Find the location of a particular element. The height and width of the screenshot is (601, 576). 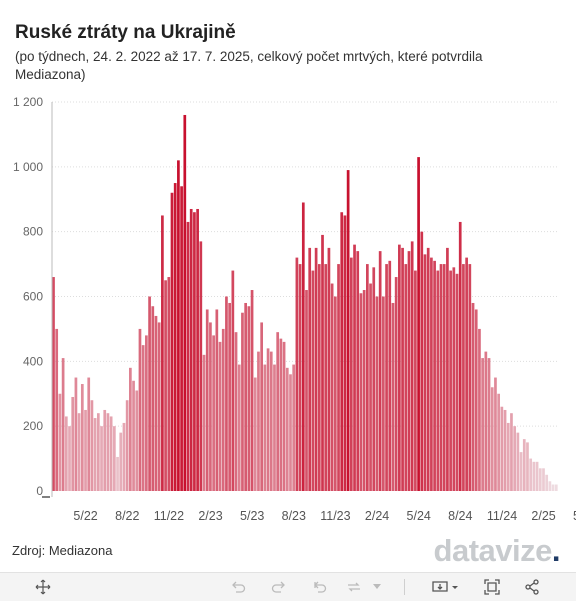

undo-icon is located at coordinates (238, 587).